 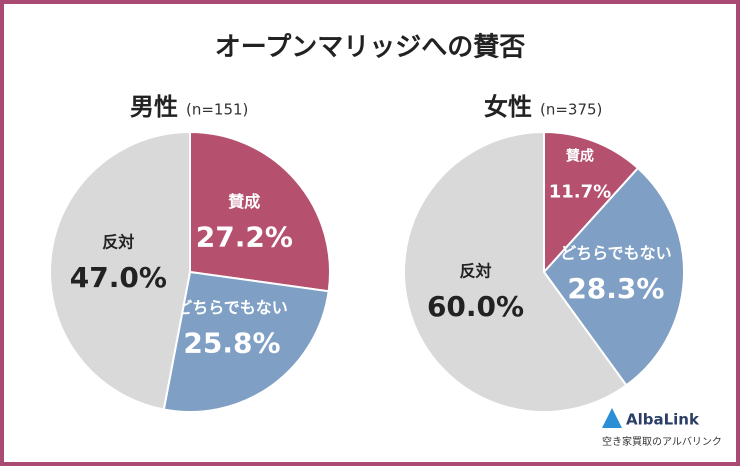 What do you see at coordinates (118, 277) in the screenshot?
I see `slice-value-label: 47.0%` at bounding box center [118, 277].